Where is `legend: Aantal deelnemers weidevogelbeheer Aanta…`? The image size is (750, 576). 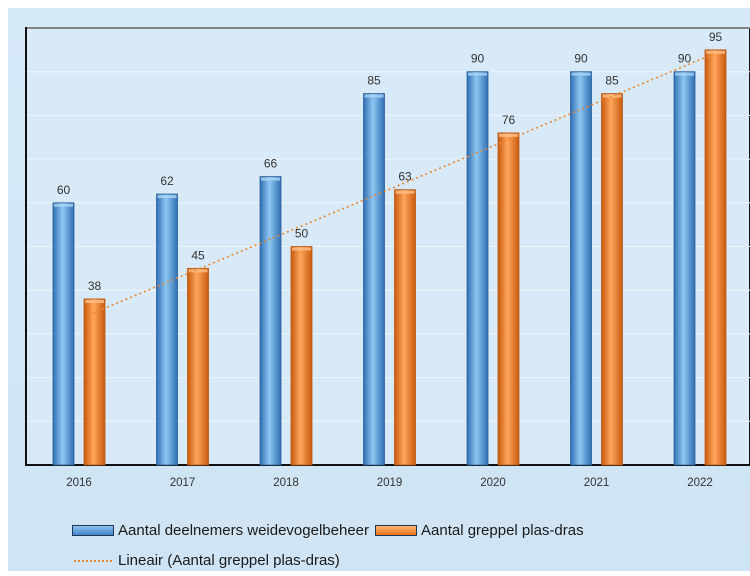 legend: Aantal deelnemers weidevogelbeheer Aanta… is located at coordinates (392, 546).